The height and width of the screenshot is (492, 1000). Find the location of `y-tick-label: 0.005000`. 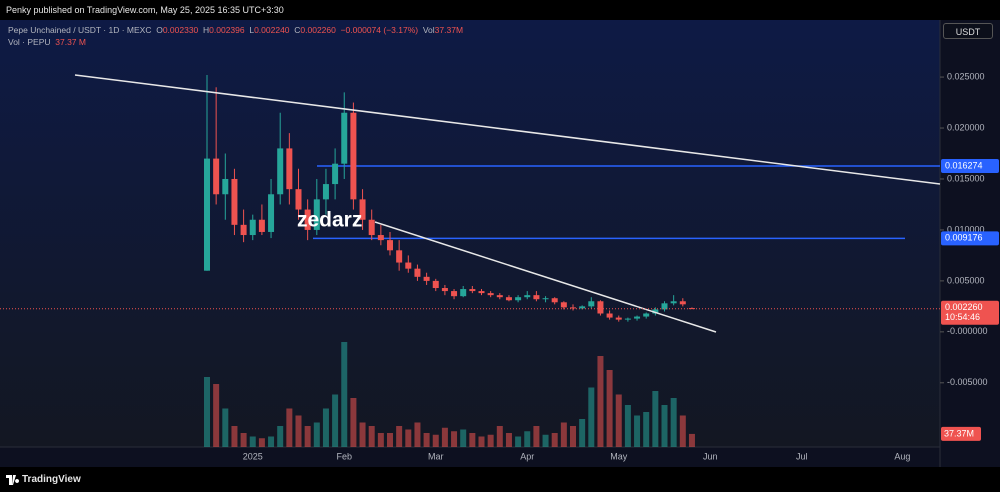

y-tick-label: 0.005000 is located at coordinates (966, 280).